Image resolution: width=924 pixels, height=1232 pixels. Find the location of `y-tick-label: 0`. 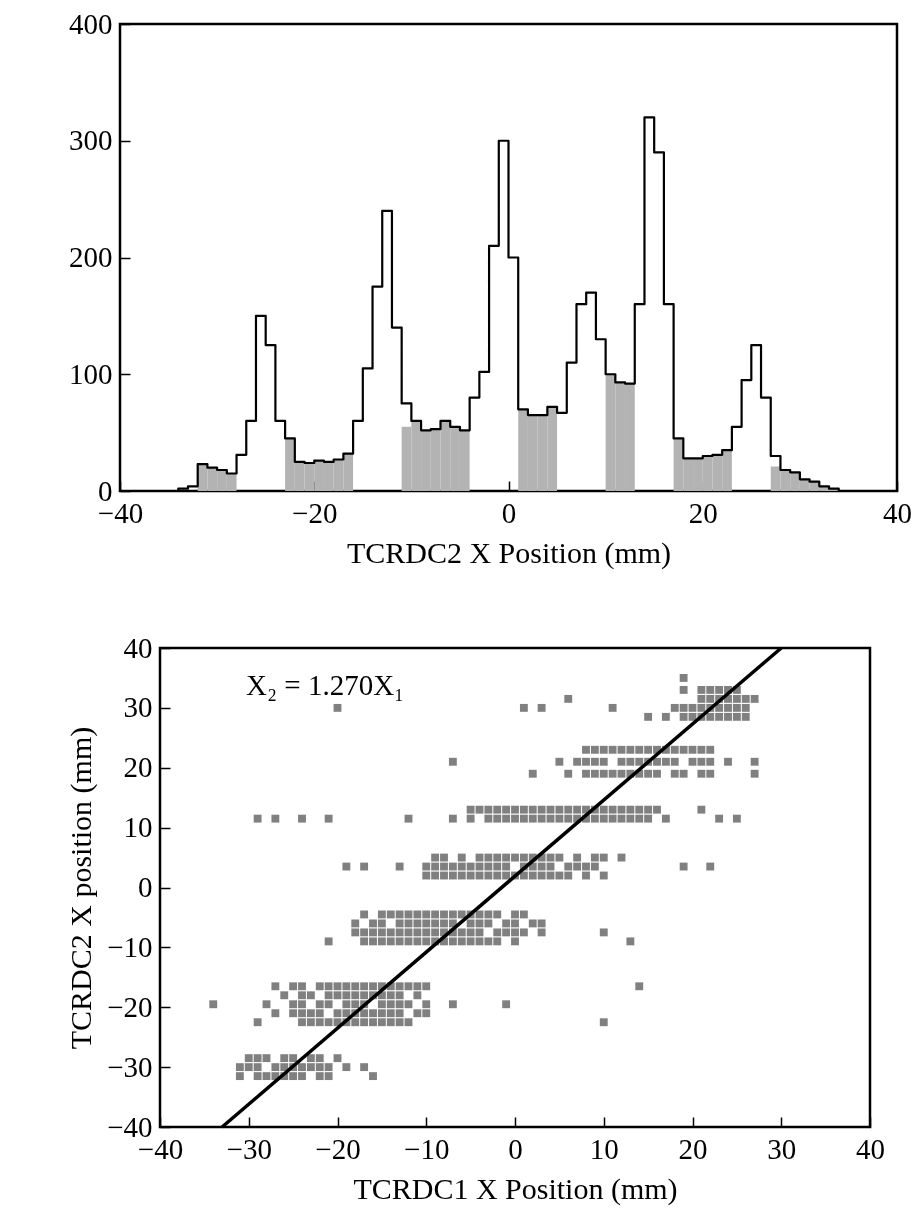

y-tick-label: 0 is located at coordinates (145, 887).